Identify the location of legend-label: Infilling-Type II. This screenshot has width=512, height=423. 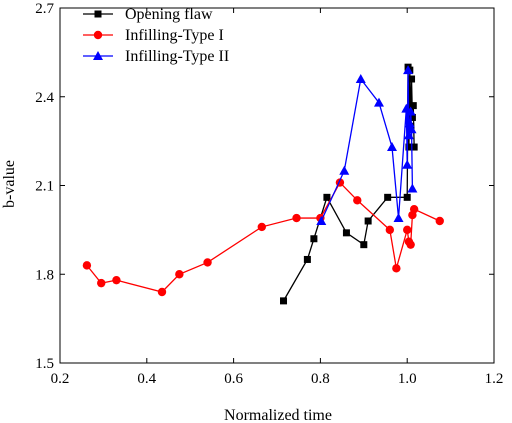
(177, 56).